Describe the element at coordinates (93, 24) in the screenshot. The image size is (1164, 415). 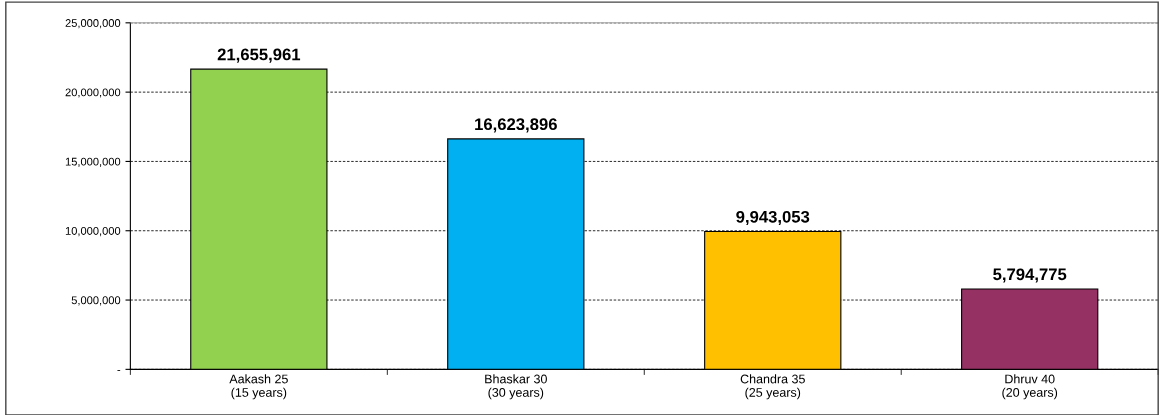
I see `y-tick-label: 25,000,000` at that location.